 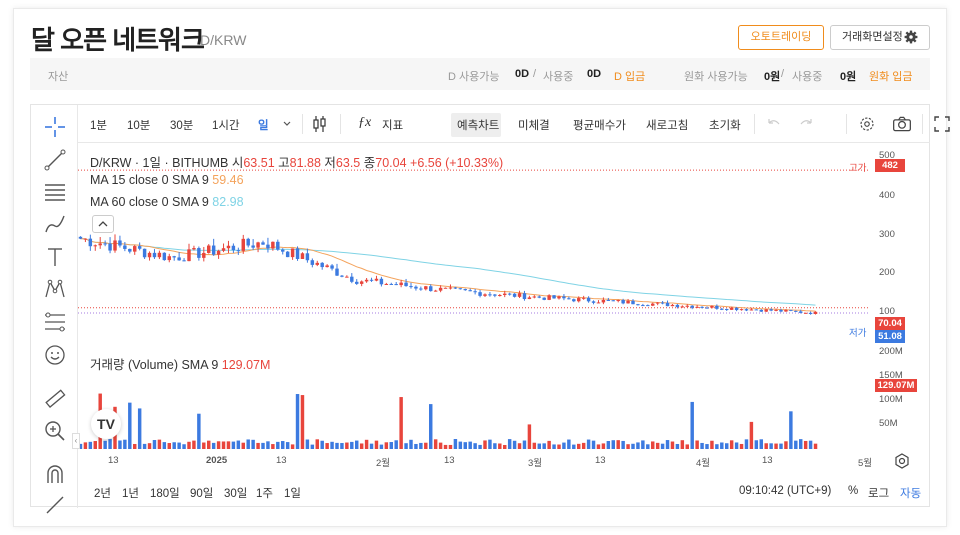 I want to click on redo-icon, so click(x=806, y=124).